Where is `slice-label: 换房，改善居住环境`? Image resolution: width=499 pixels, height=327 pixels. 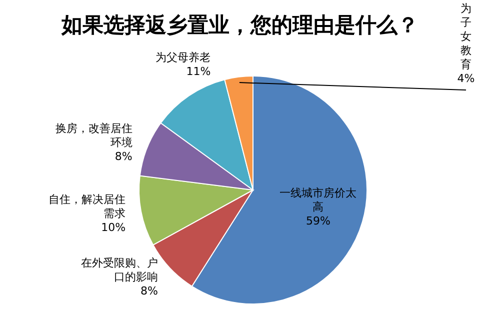 slice-label: 换房，改善居住环境 is located at coordinates (93, 135).